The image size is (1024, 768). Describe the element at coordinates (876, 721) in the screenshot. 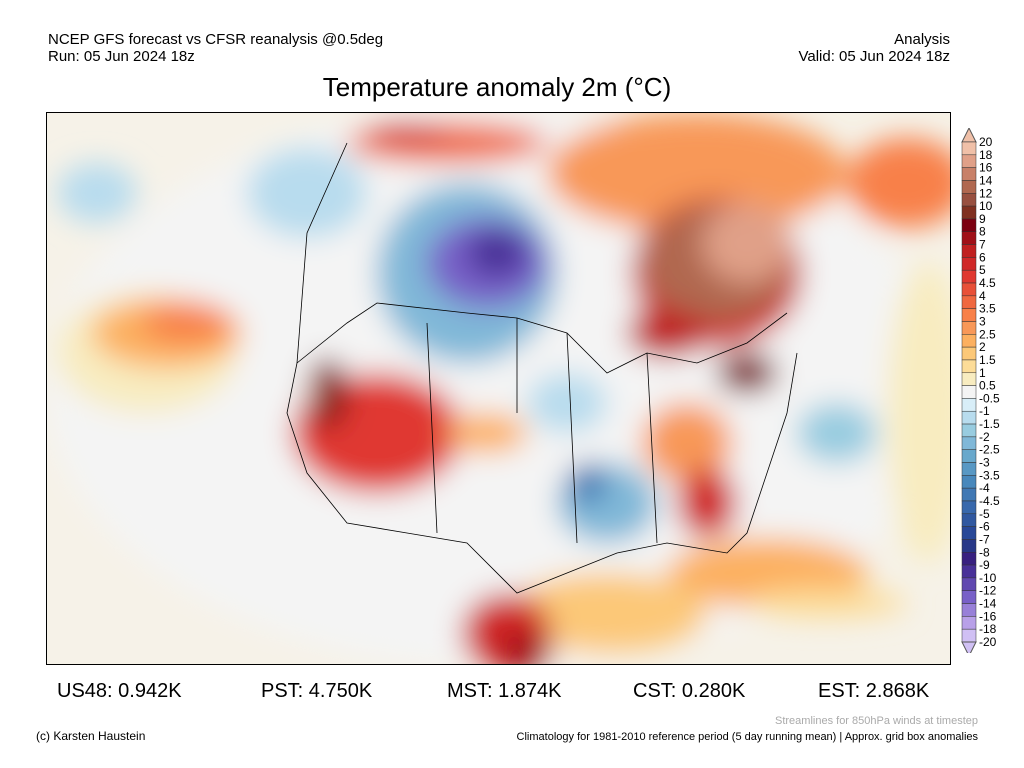

I see `streamlines-note: Streamlines for 850hPa winds at timestep` at that location.